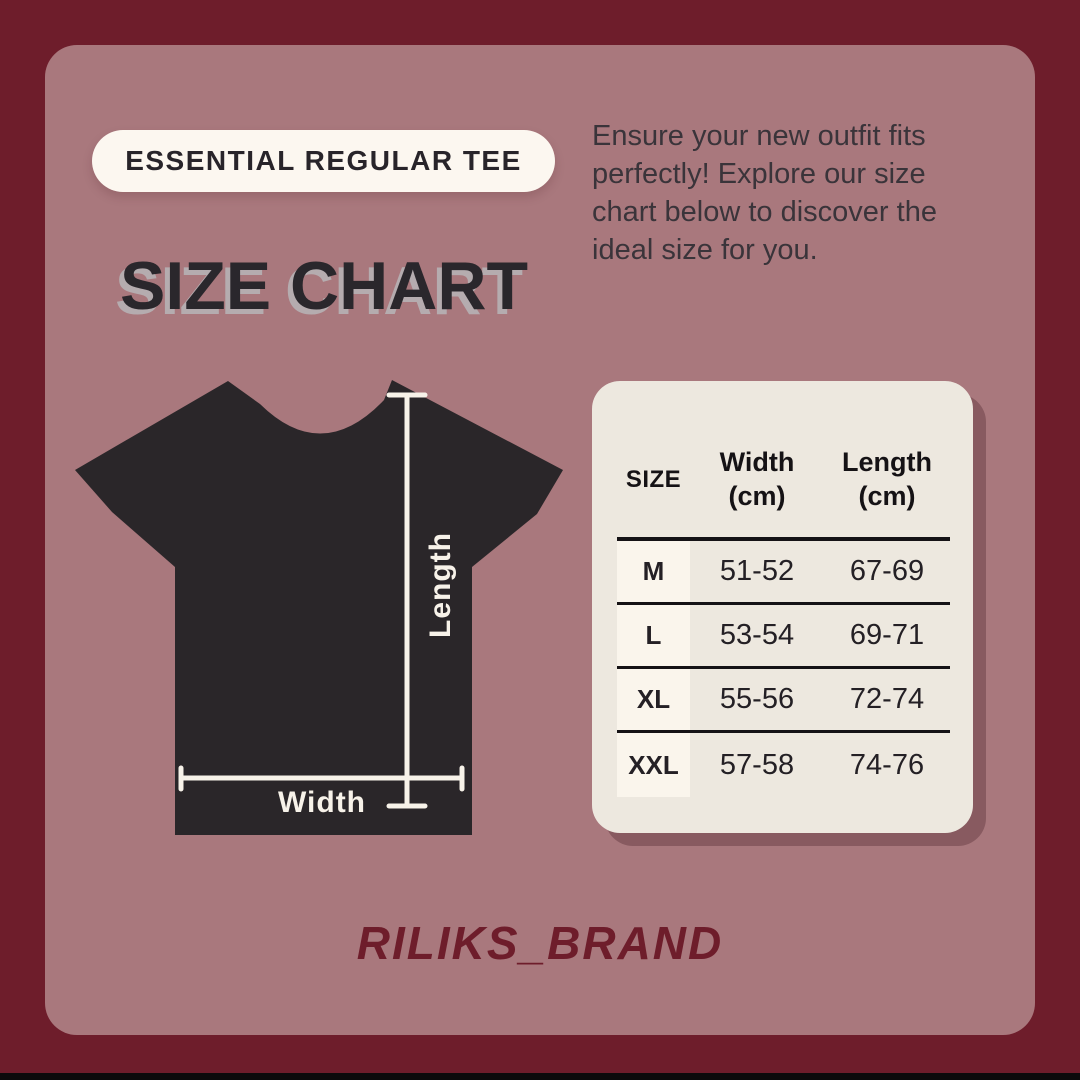  What do you see at coordinates (757, 635) in the screenshot?
I see `cell-width: 53-54` at bounding box center [757, 635].